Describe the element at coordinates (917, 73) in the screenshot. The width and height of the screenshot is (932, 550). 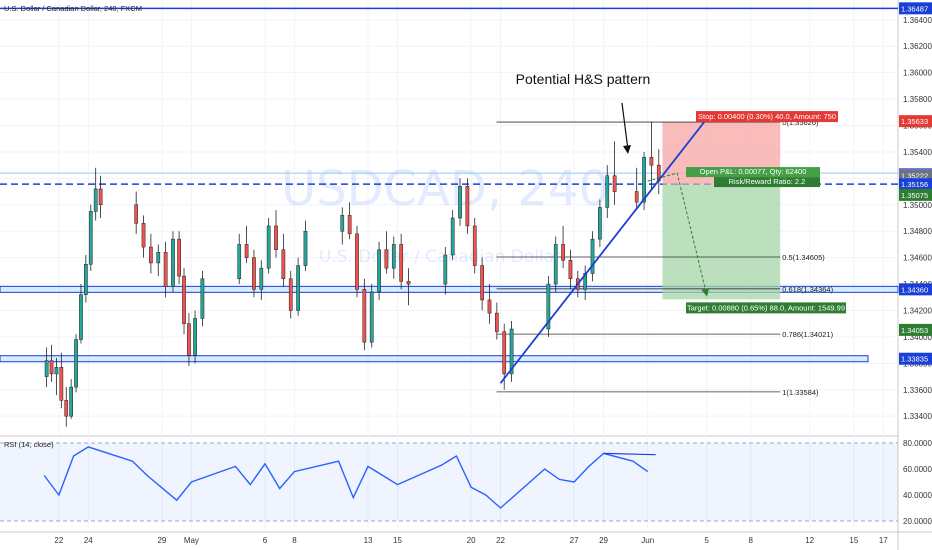
I see `price-axis-tick-label: 1.36000` at that location.